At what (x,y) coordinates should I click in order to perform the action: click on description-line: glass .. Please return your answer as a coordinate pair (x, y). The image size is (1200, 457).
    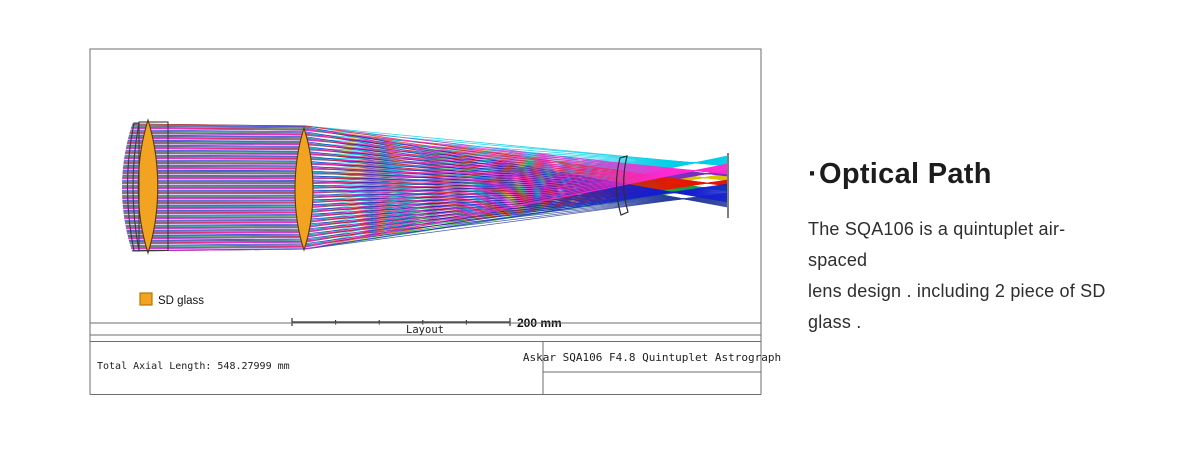
    Looking at the image, I should click on (835, 322).